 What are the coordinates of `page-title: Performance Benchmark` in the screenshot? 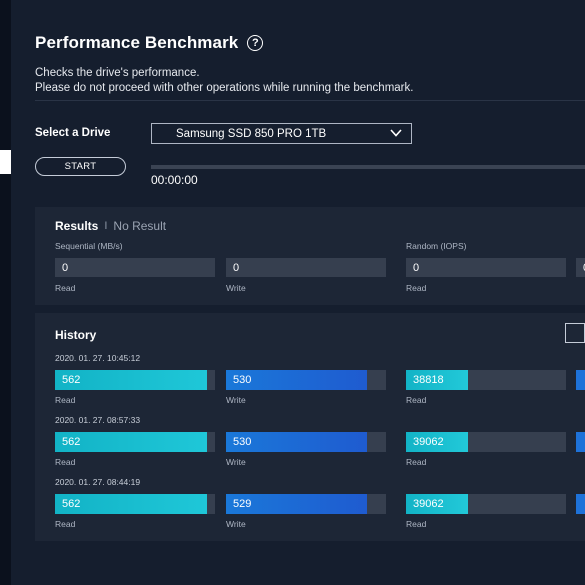 It's located at (137, 42).